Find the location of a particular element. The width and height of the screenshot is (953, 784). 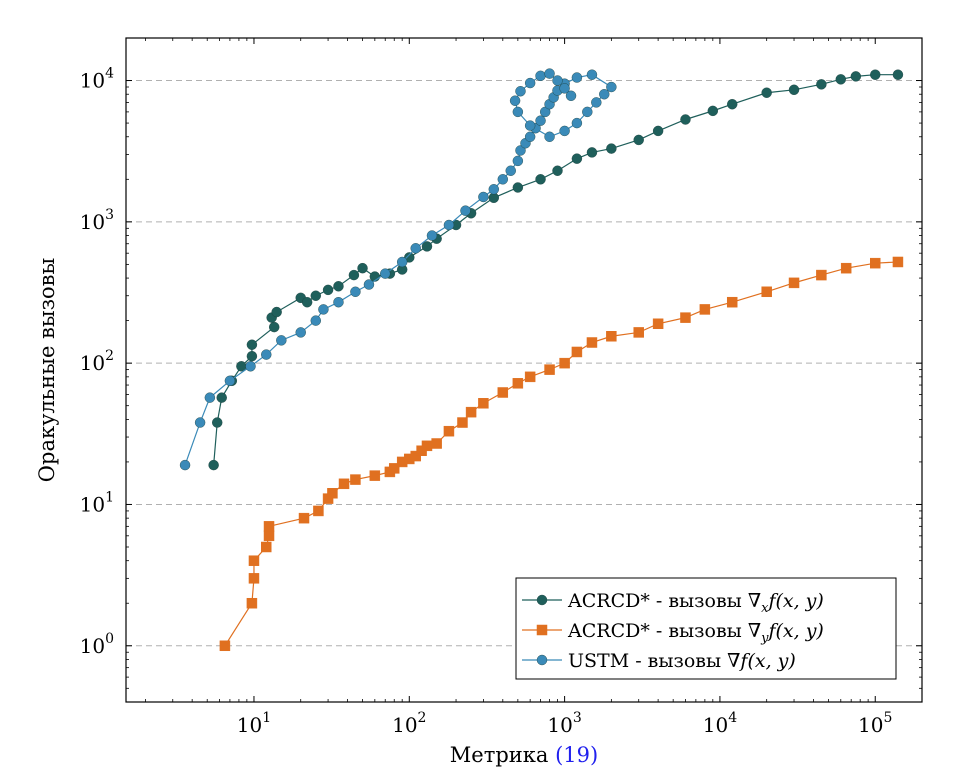

x-tick-label-exp: 2 is located at coordinates (422, 718).